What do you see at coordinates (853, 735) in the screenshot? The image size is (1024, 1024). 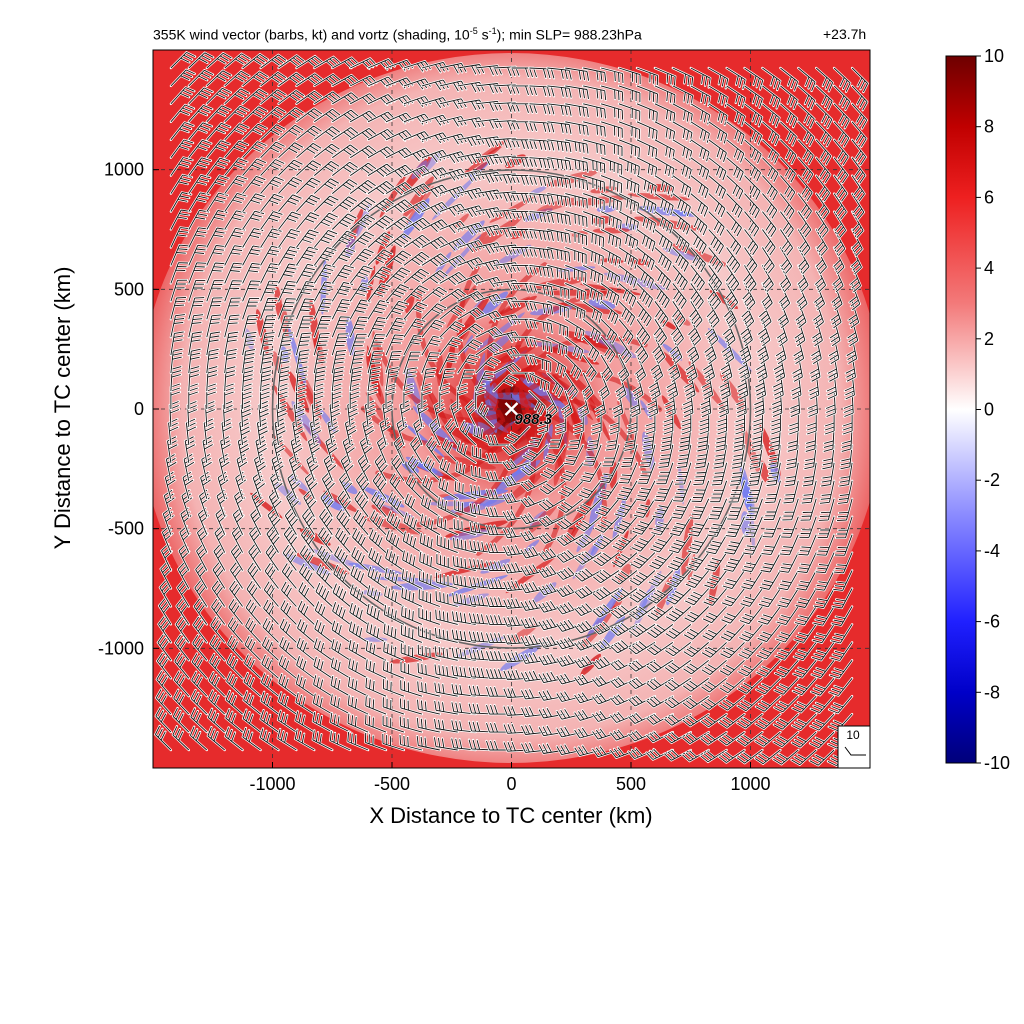 I see `reference-barb-label: 10` at bounding box center [853, 735].